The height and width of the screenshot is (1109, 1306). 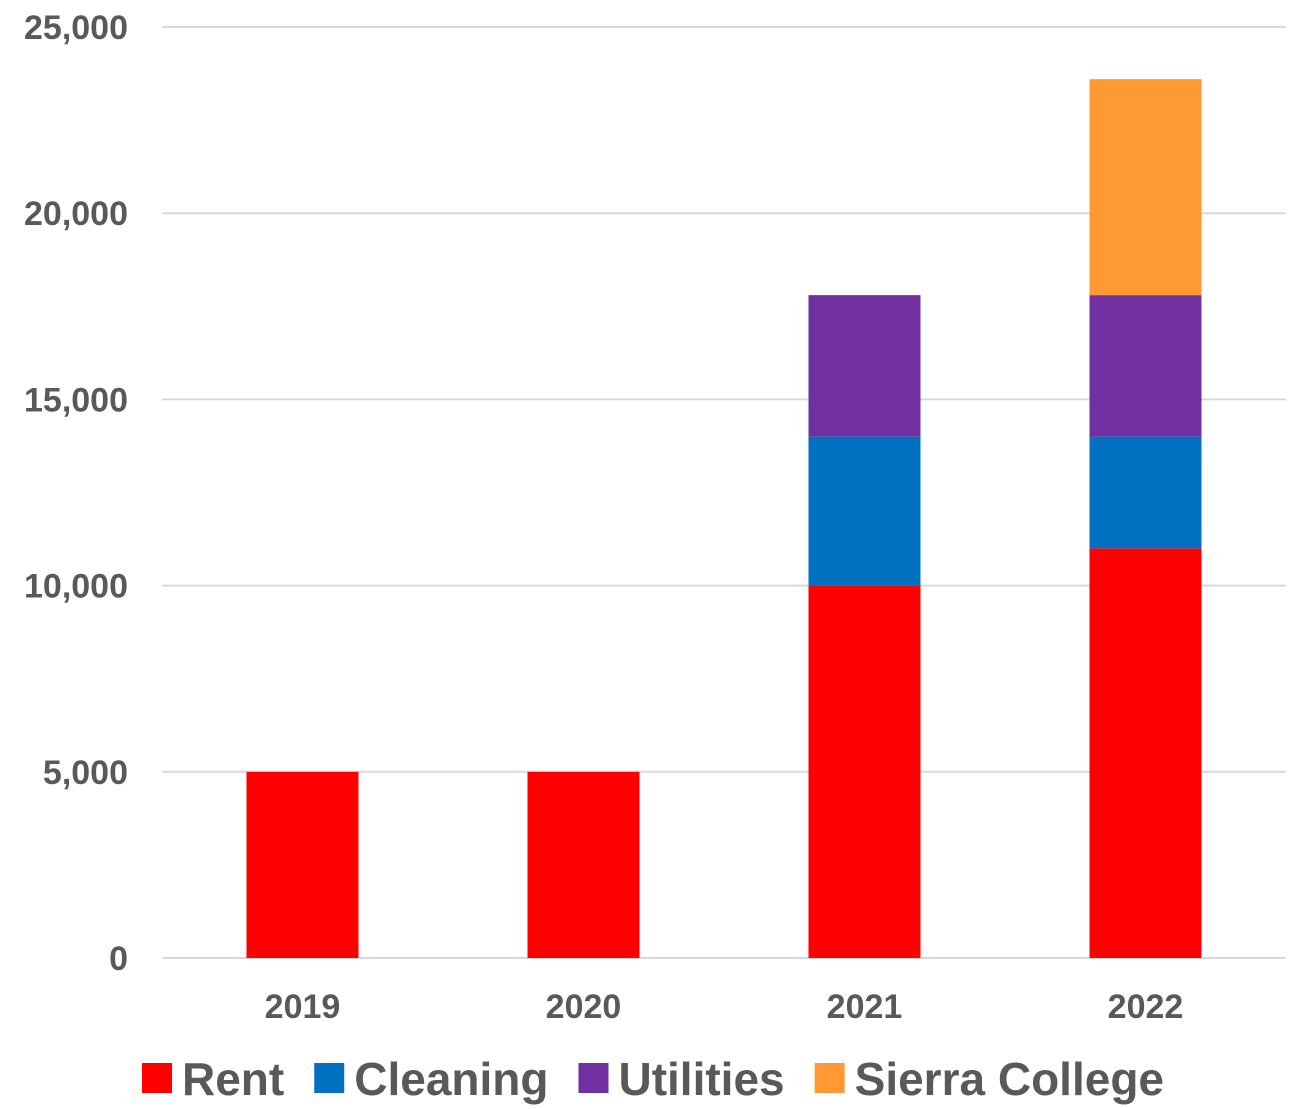 I want to click on legend-item-cleaning: Cleaning, so click(x=431, y=1079).